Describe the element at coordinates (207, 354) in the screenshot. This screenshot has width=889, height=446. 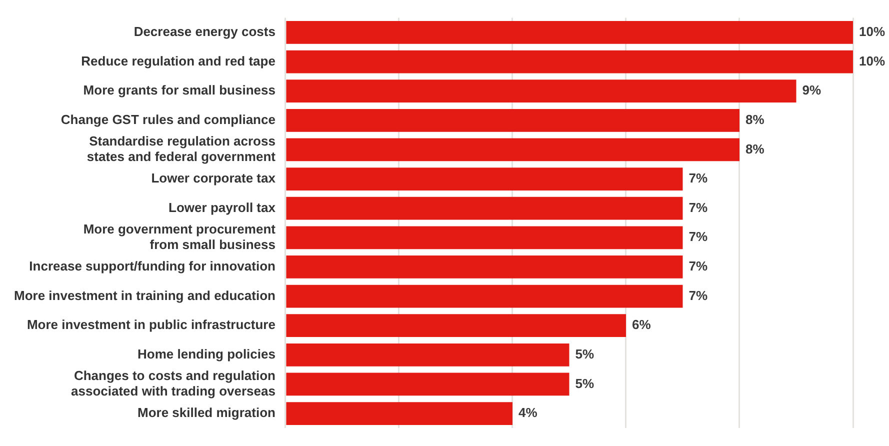
I see `y-tick-label: Home lending policies` at that location.